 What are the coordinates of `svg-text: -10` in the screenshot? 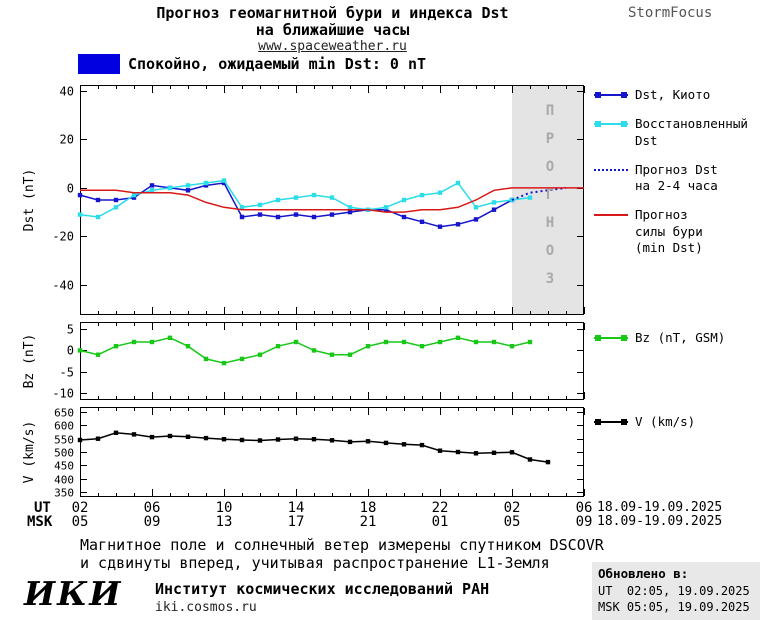 It's located at (63, 394).